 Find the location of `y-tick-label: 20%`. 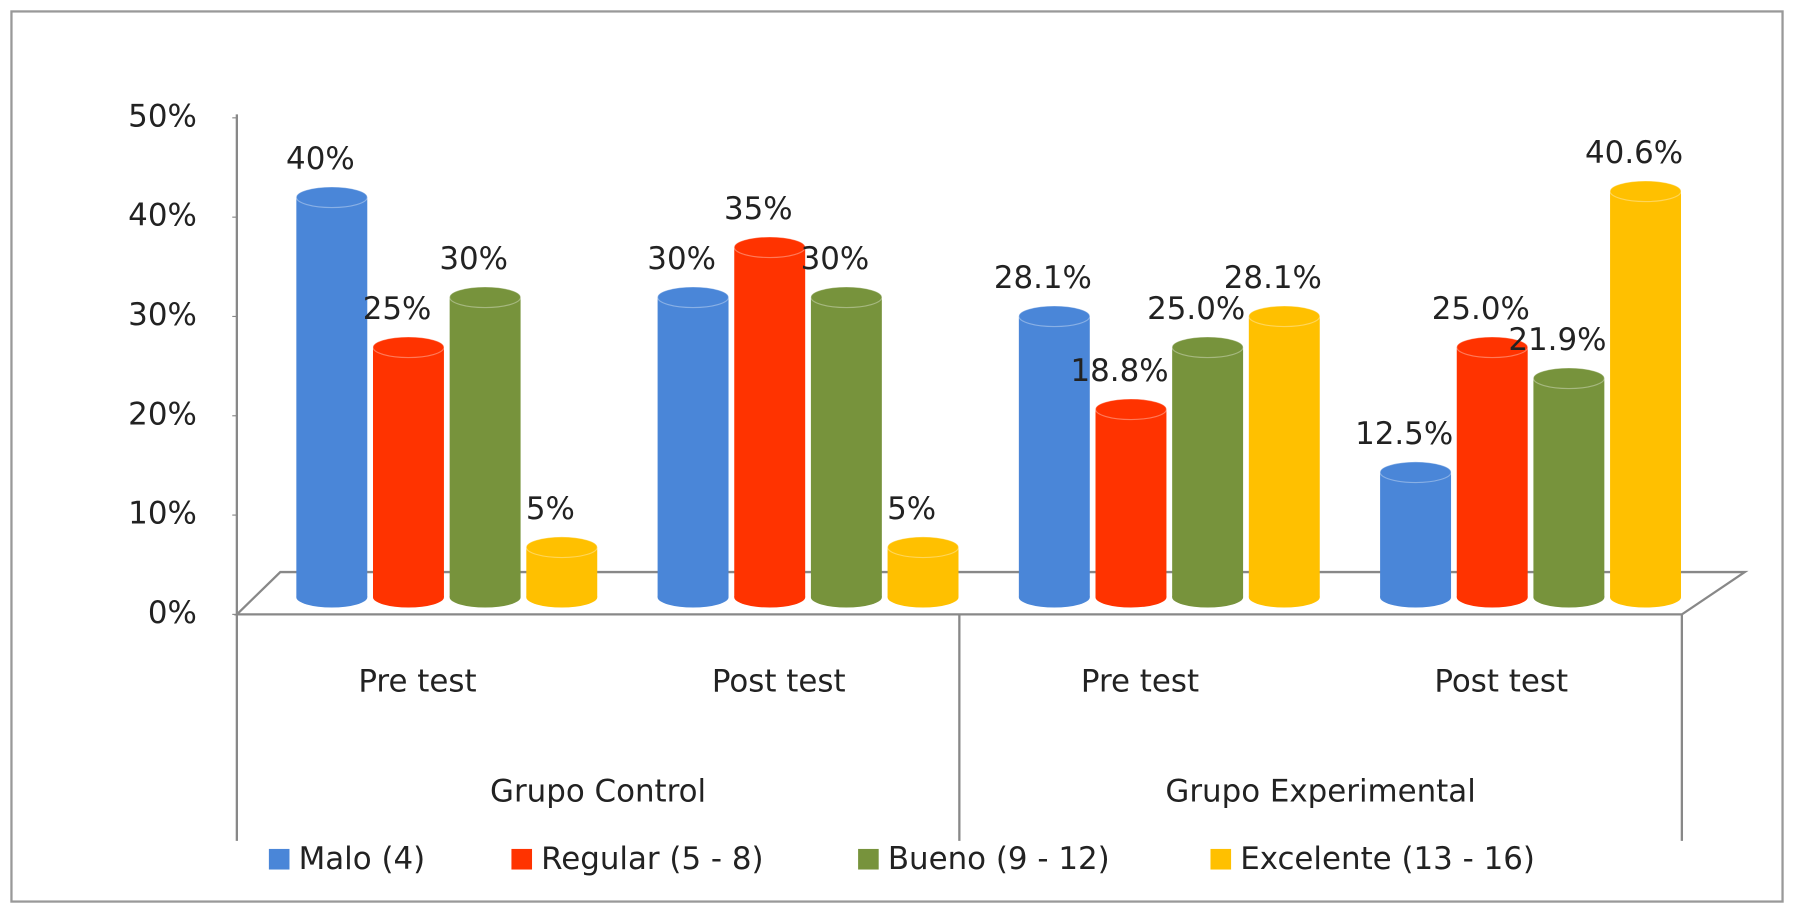

y-tick-label: 20% is located at coordinates (162, 414).